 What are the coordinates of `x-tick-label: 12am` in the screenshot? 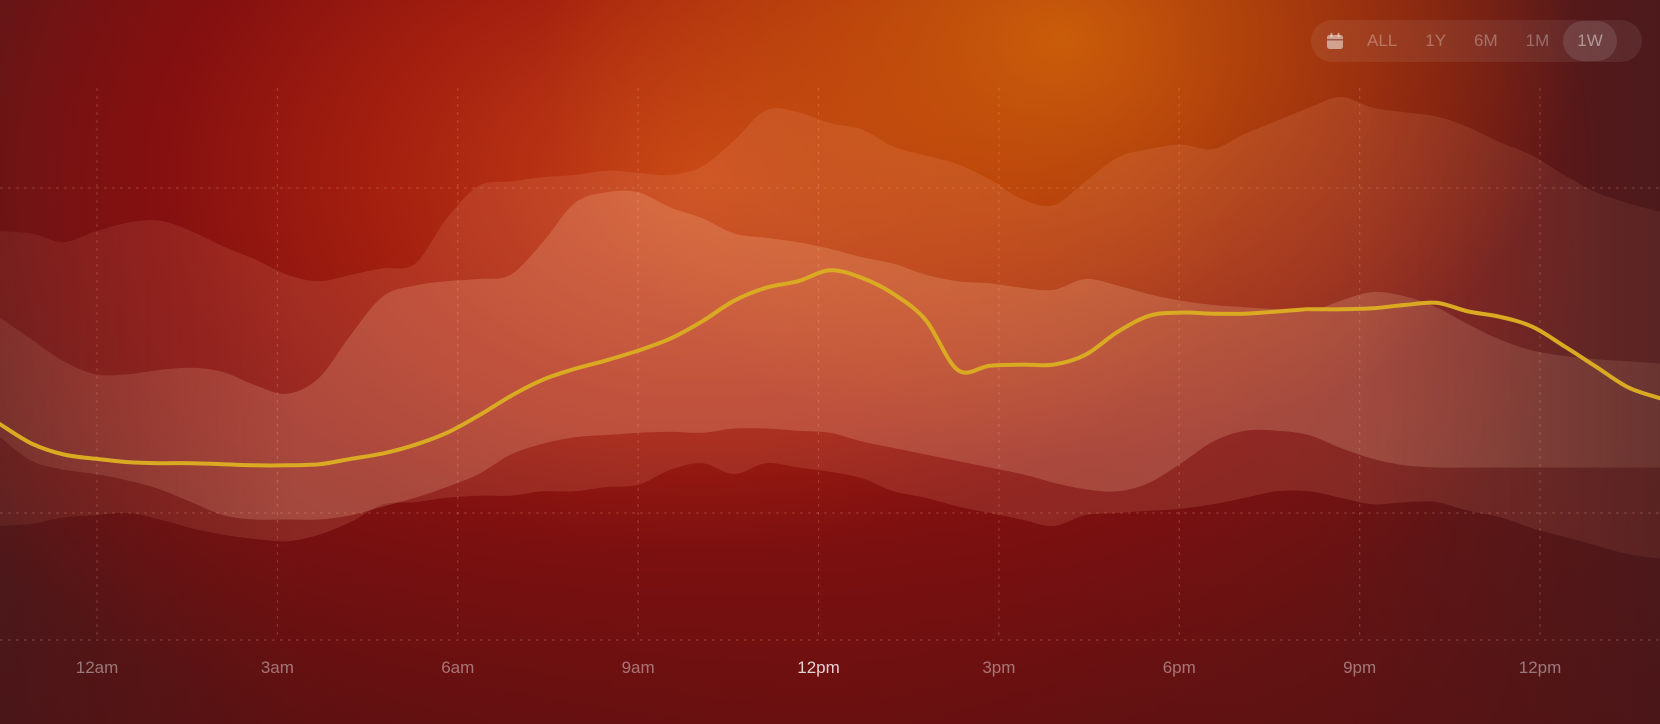 It's located at (97, 667).